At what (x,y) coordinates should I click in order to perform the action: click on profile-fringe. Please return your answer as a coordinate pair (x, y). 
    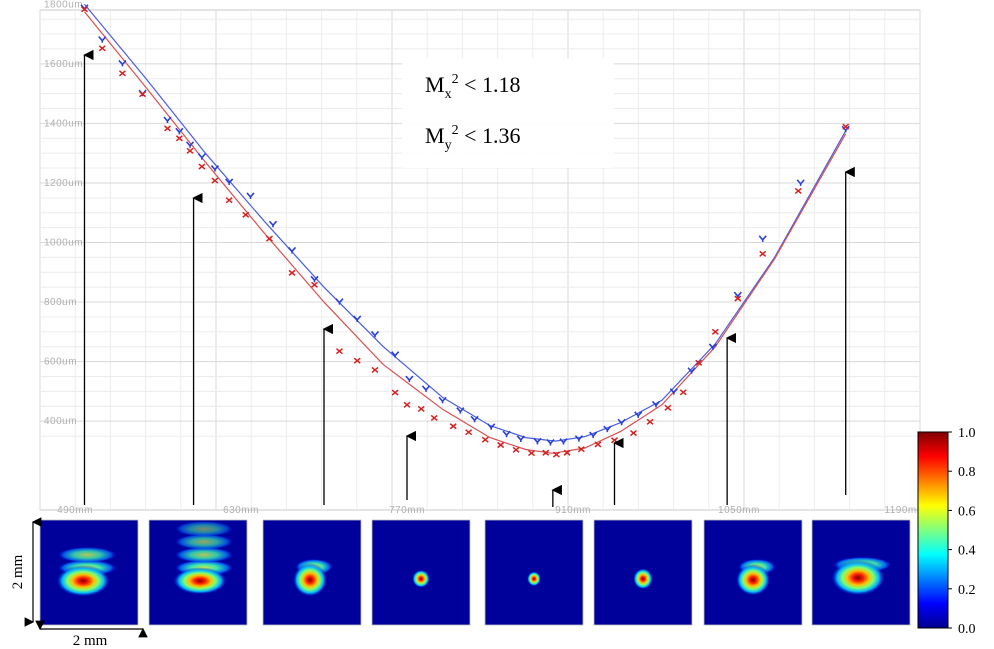
    Looking at the image, I should click on (204, 554).